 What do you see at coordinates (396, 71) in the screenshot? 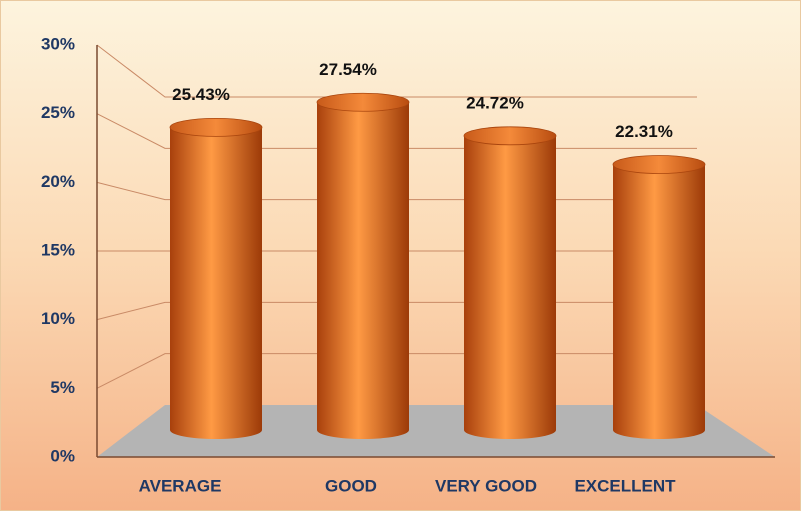
I see `grid-line` at bounding box center [396, 71].